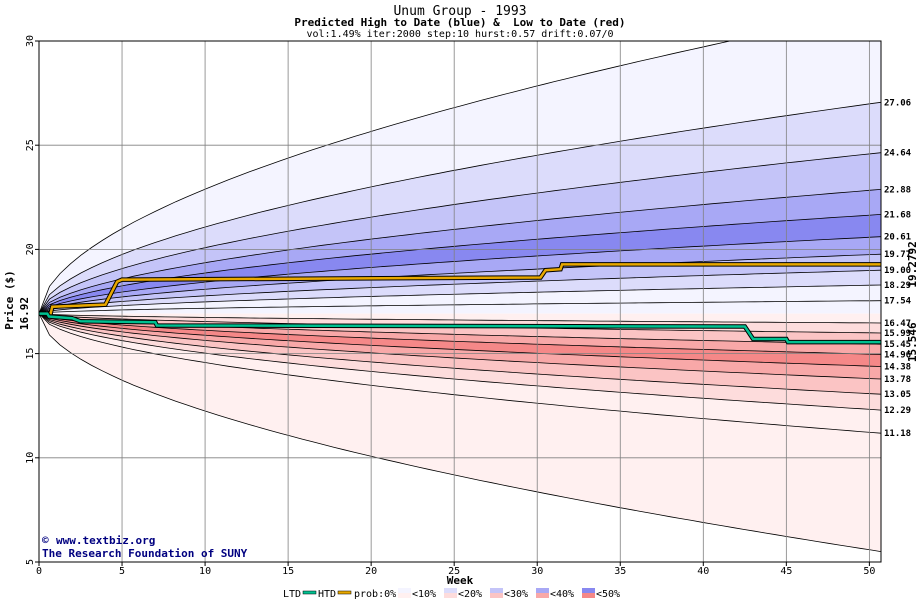 Image resolution: width=920 pixels, height=600 pixels. What do you see at coordinates (122, 571) in the screenshot?
I see `x-tick-label-1: 5` at bounding box center [122, 571].